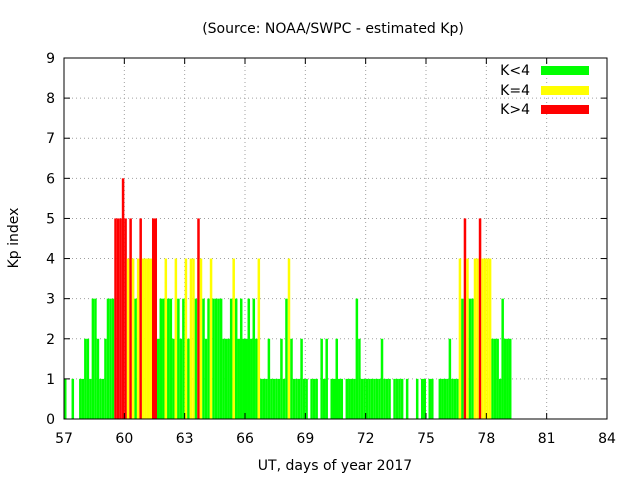 Image resolution: width=640 pixels, height=480 pixels. I want to click on y-tick-label: 1, so click(50, 380).